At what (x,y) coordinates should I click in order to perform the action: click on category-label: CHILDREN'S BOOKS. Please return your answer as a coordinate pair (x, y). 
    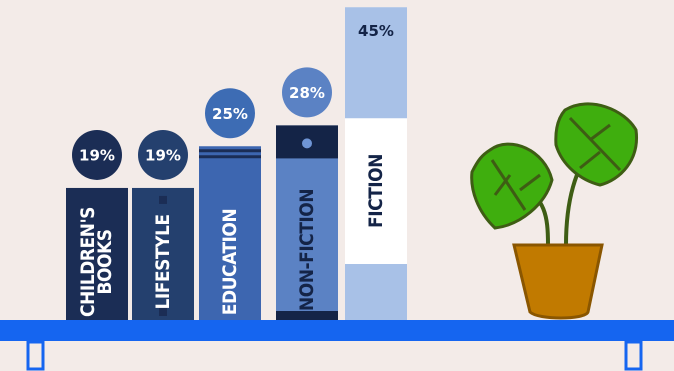
    Looking at the image, I should click on (96, 262).